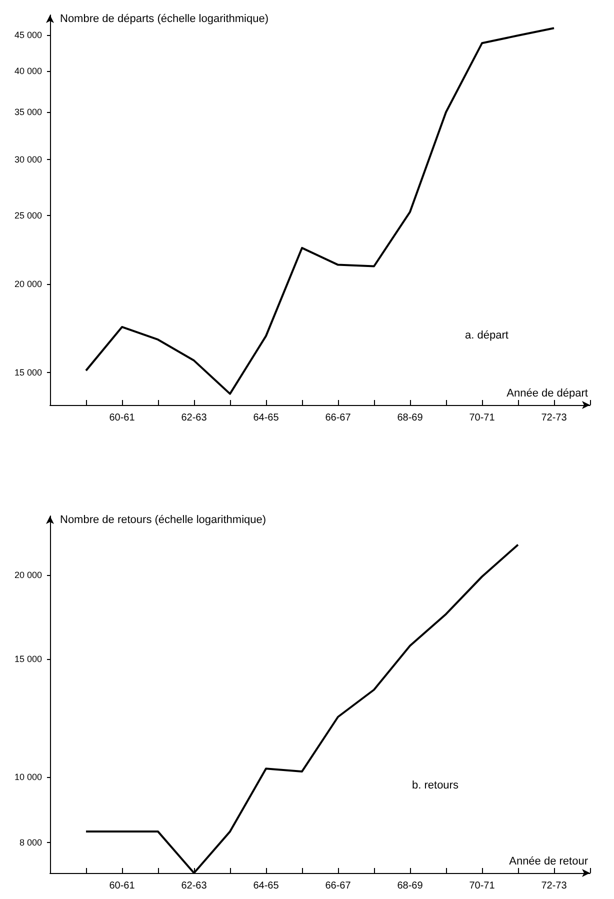 This screenshot has width=614, height=899. Describe the element at coordinates (435, 786) in the screenshot. I see `annotation: b. retours` at that location.